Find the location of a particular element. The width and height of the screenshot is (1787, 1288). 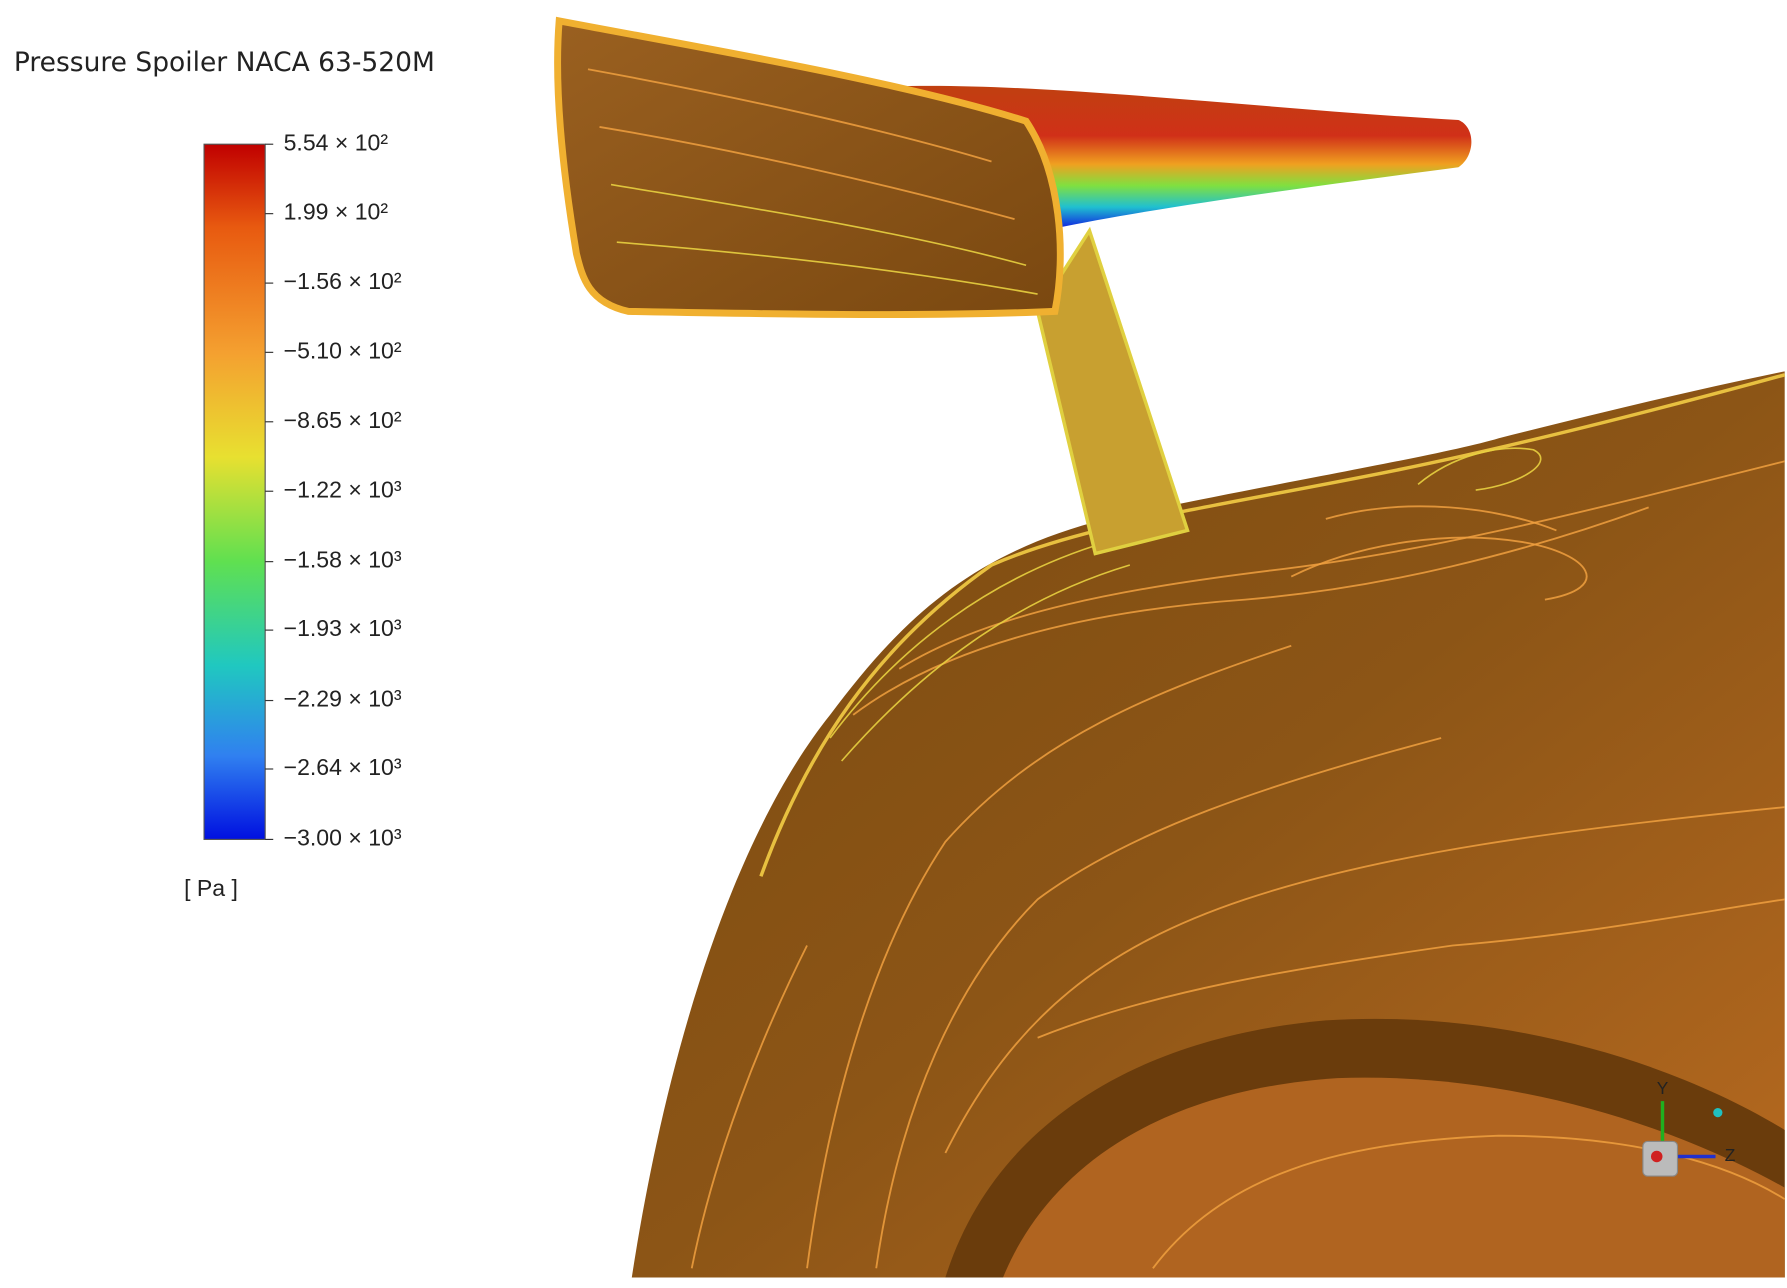

colorbar-tick-label: −5.10 × 10² is located at coordinates (343, 350).